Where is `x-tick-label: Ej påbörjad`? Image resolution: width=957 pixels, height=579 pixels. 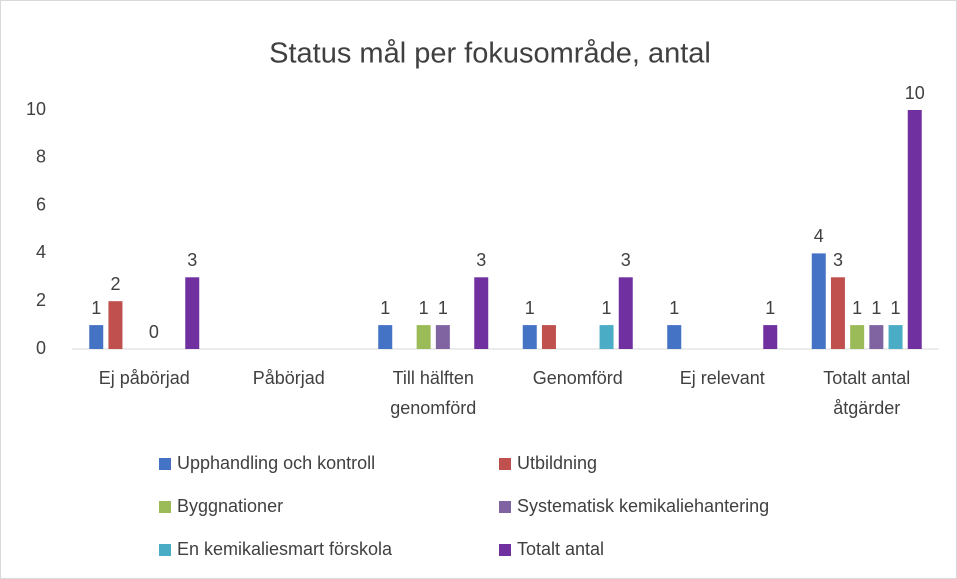 x-tick-label: Ej påbörjad is located at coordinates (144, 378).